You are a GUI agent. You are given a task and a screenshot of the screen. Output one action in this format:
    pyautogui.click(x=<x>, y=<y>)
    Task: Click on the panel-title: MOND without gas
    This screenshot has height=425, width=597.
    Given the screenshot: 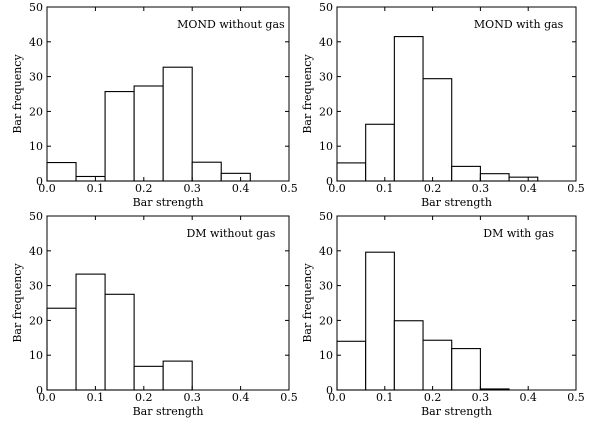 What is the action you would take?
    pyautogui.click(x=231, y=24)
    